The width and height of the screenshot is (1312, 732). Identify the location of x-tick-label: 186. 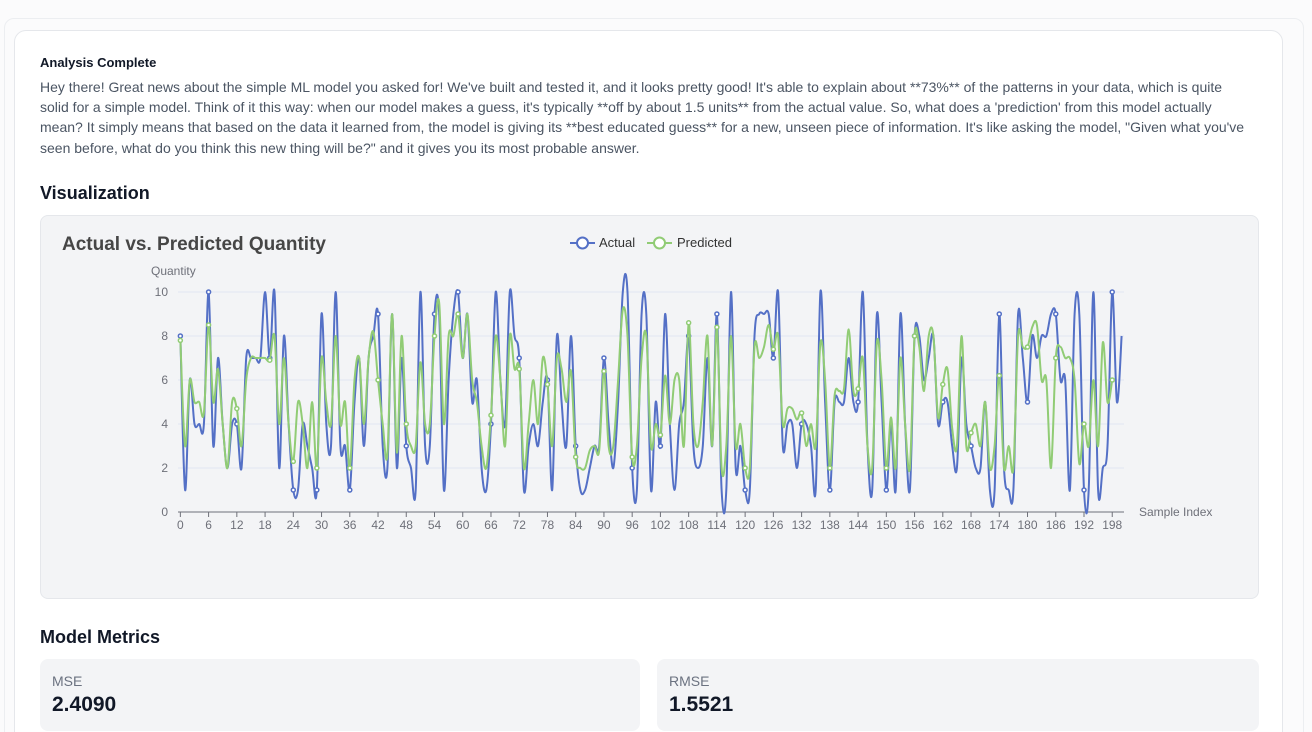
(1056, 525).